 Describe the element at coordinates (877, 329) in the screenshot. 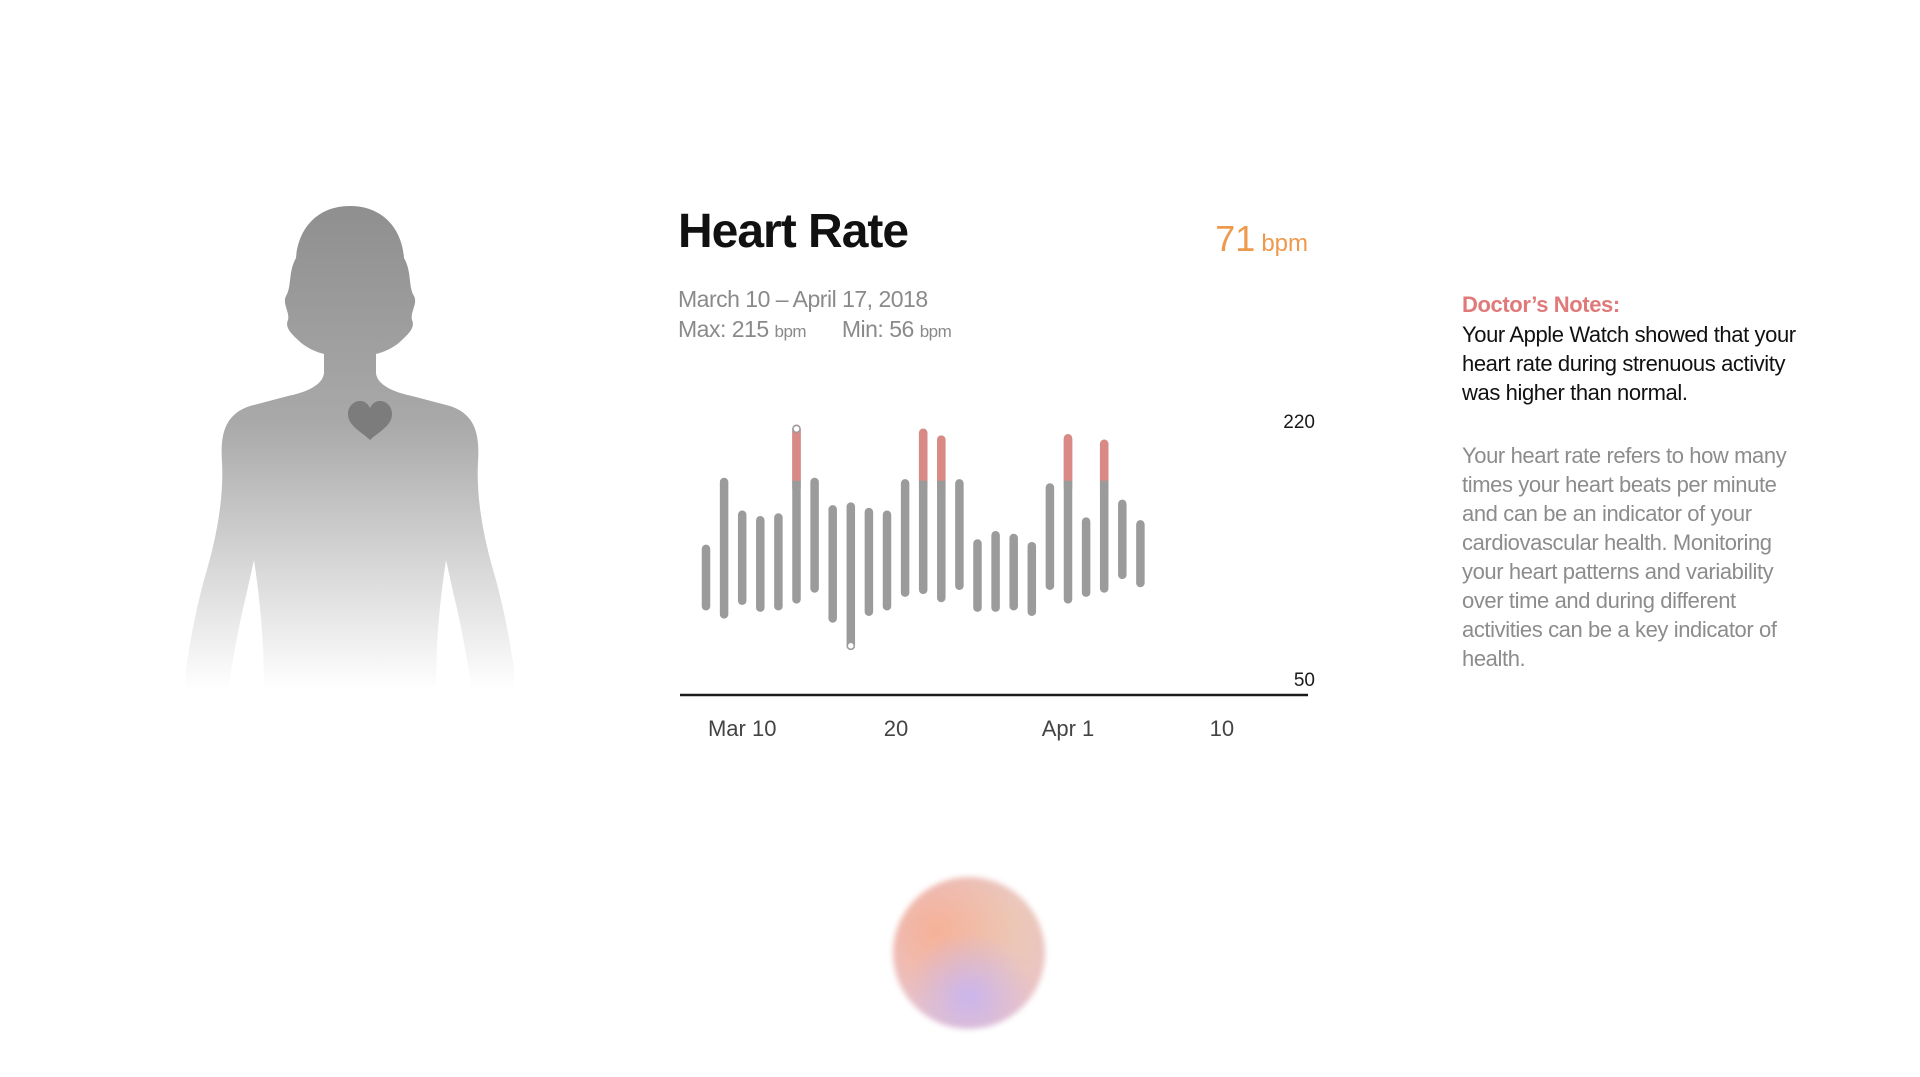

I see `min-label: Min: 56` at that location.